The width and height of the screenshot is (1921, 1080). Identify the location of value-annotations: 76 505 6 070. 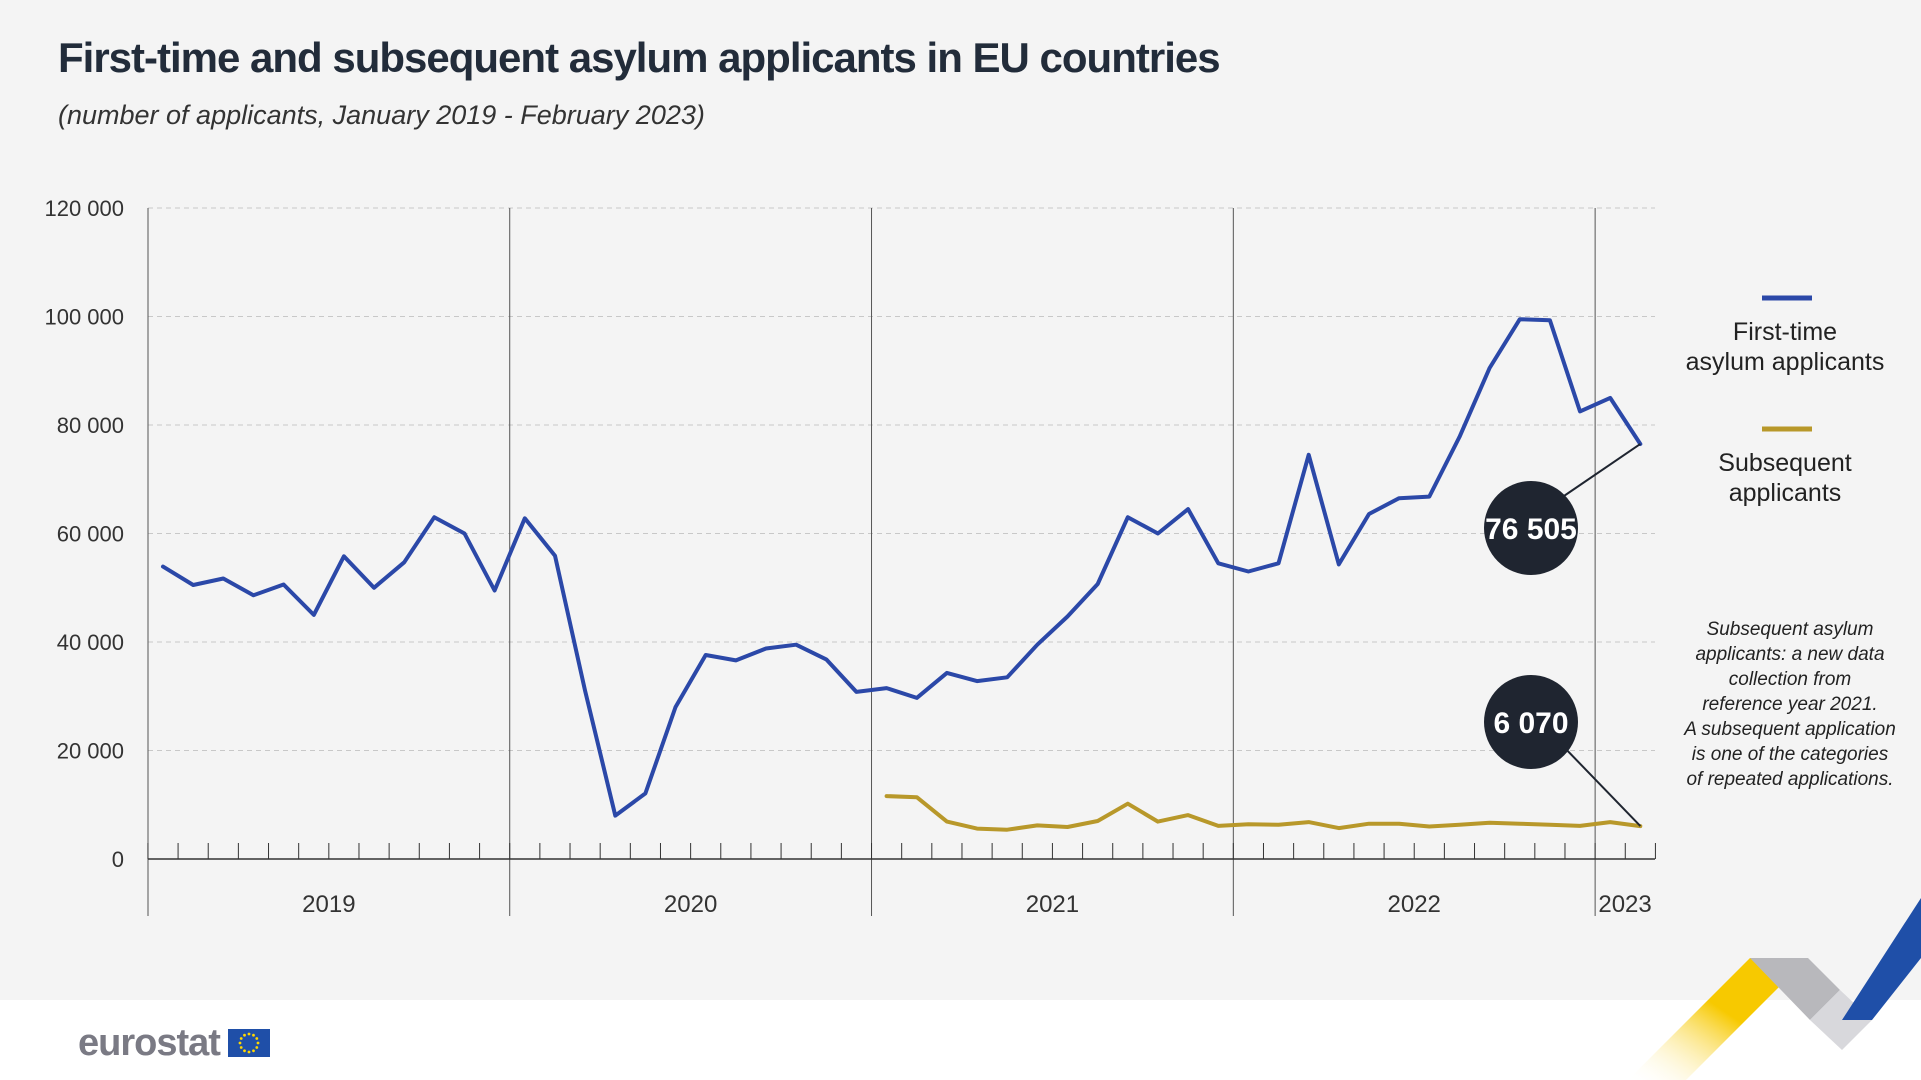
(1563, 635).